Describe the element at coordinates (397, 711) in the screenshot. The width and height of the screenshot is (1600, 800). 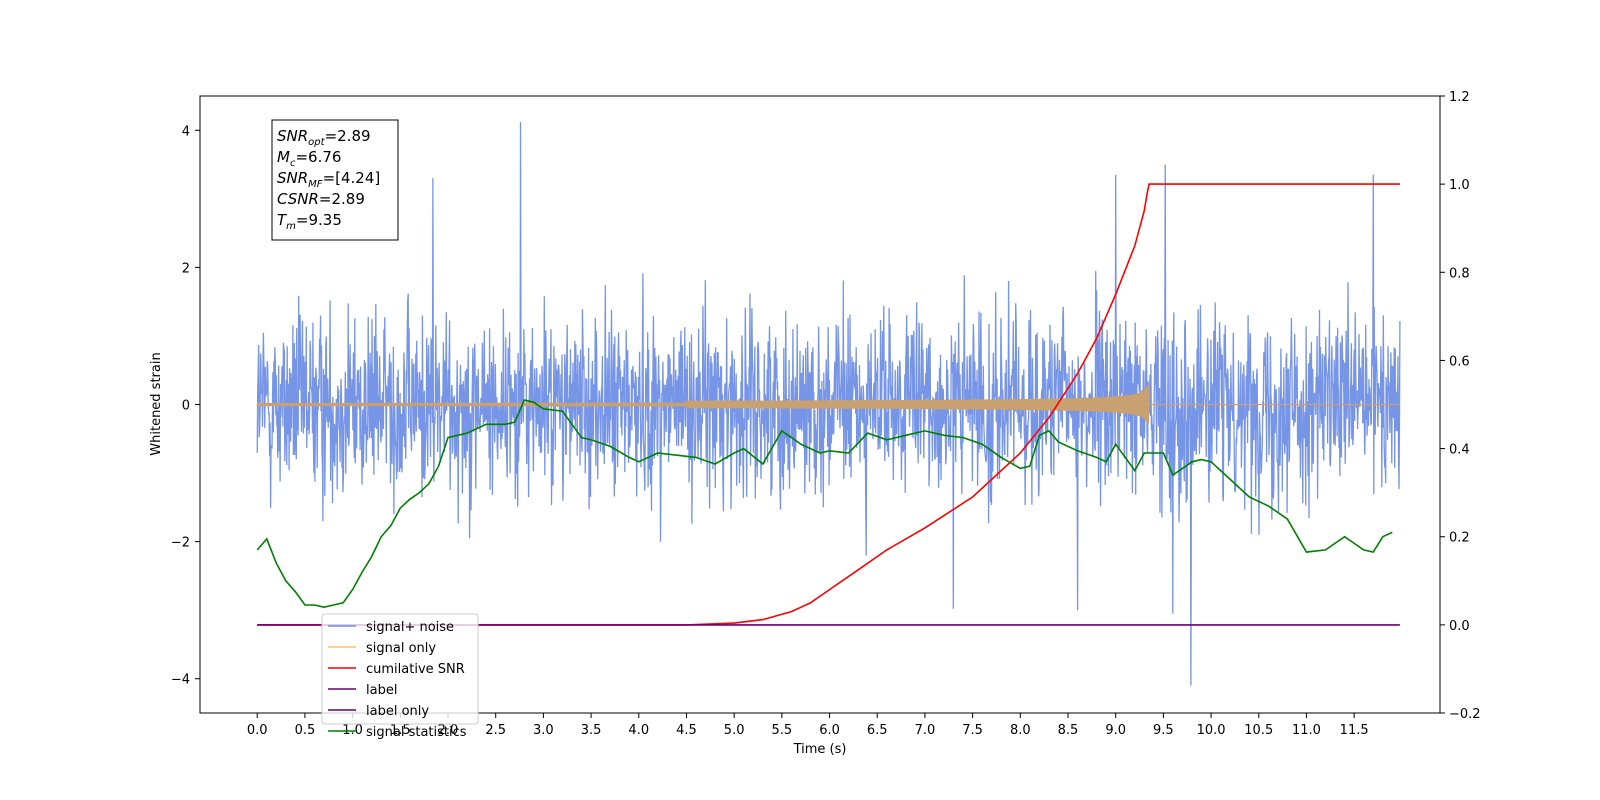
I see `legend-label-4: label only` at that location.